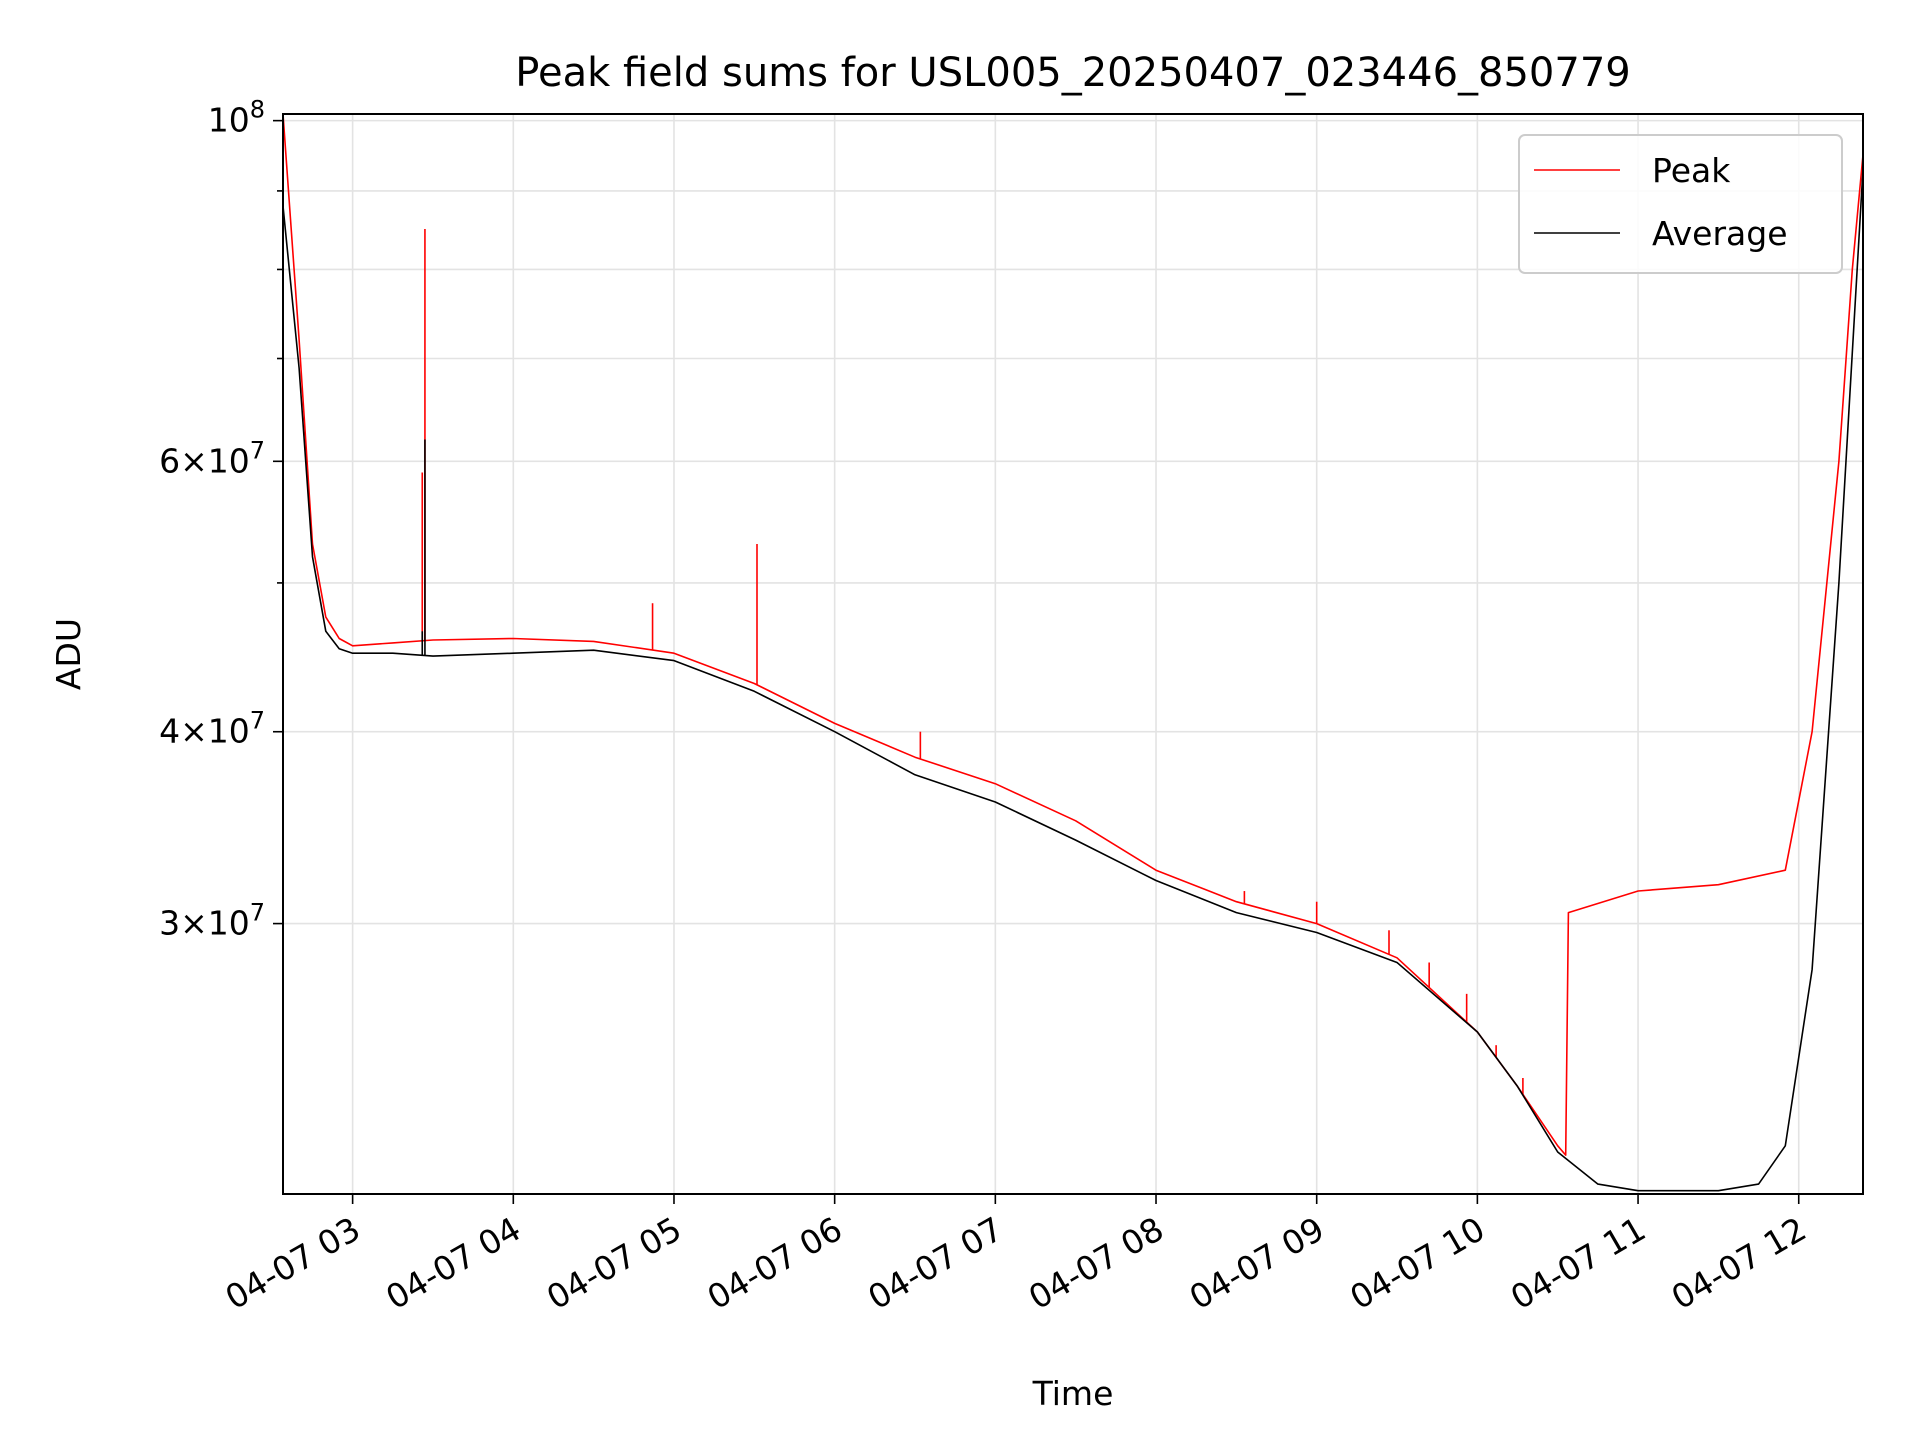 The height and width of the screenshot is (1440, 1920). Describe the element at coordinates (212, 729) in the screenshot. I see `y-tick-label: 4×107` at that location.